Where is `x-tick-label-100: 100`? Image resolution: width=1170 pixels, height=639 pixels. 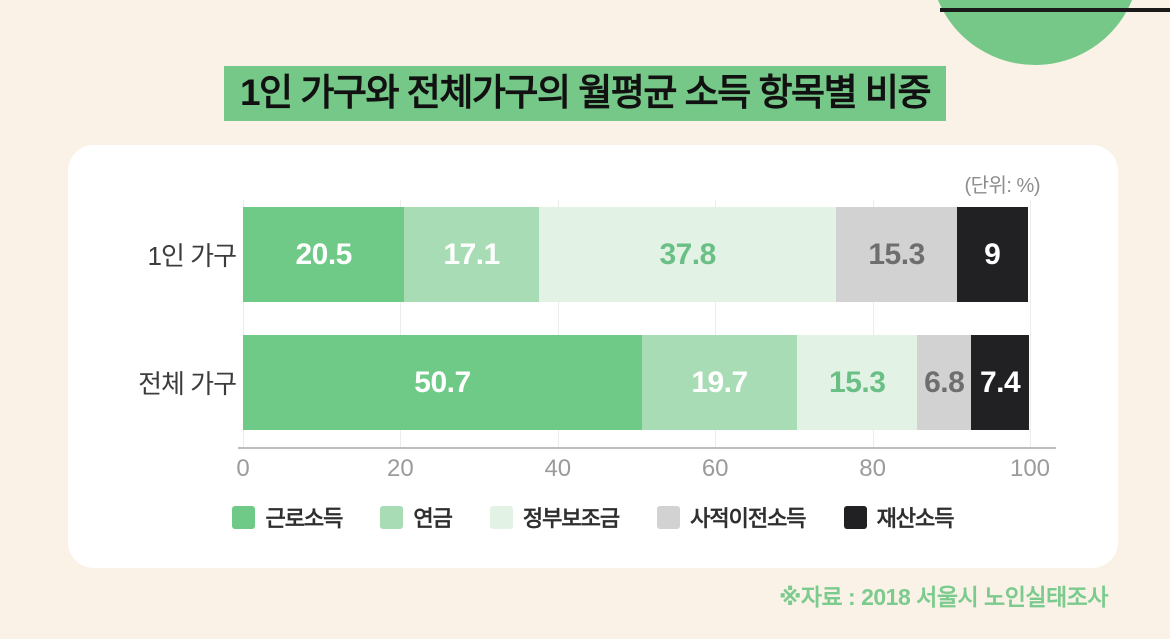 x-tick-label-100: 100 is located at coordinates (1030, 468).